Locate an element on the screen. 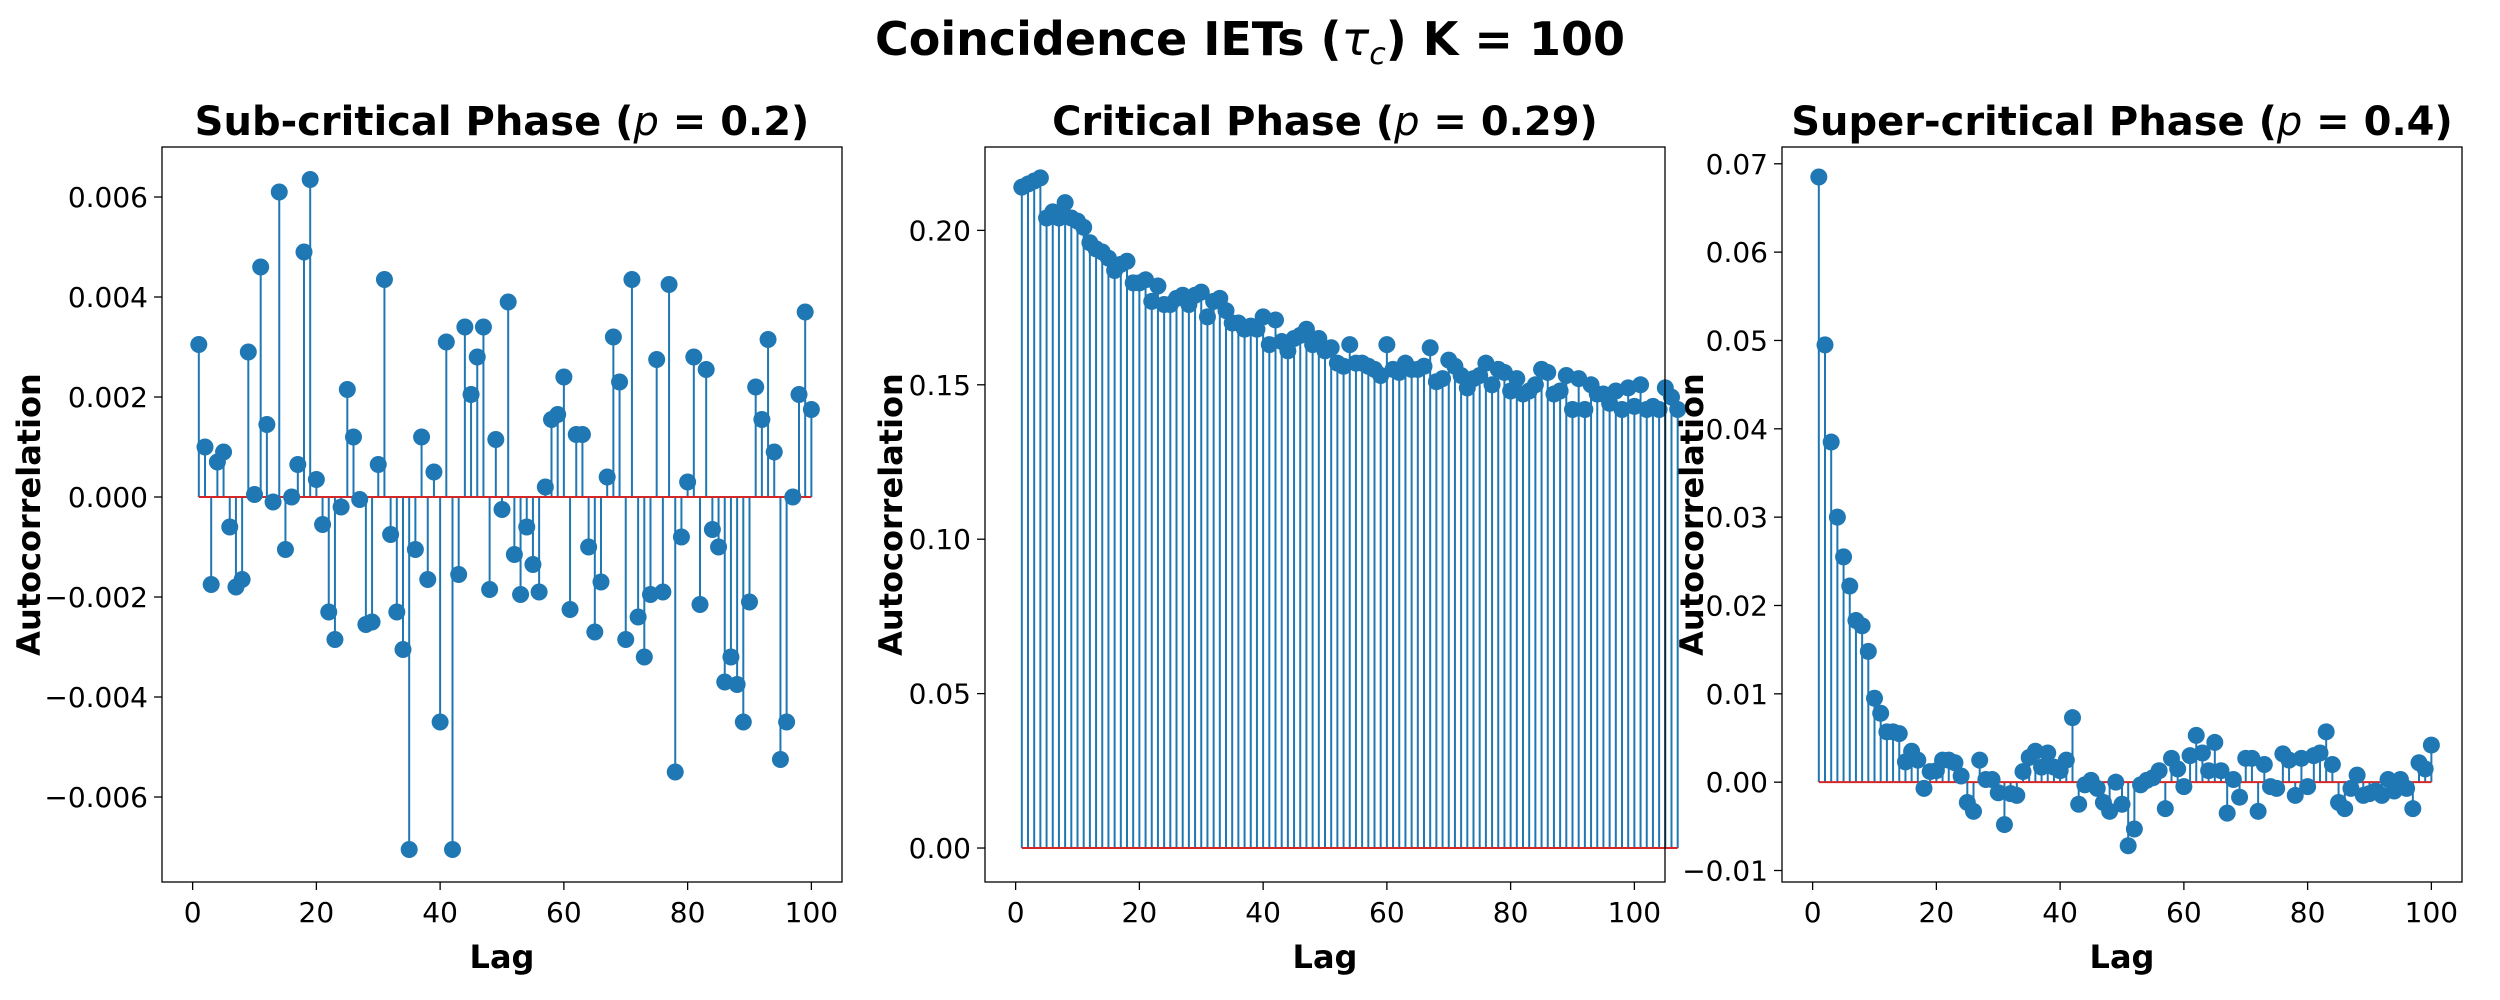 Image resolution: width=2500 pixels, height=1000 pixels. marker-series is located at coordinates (1350, 293).